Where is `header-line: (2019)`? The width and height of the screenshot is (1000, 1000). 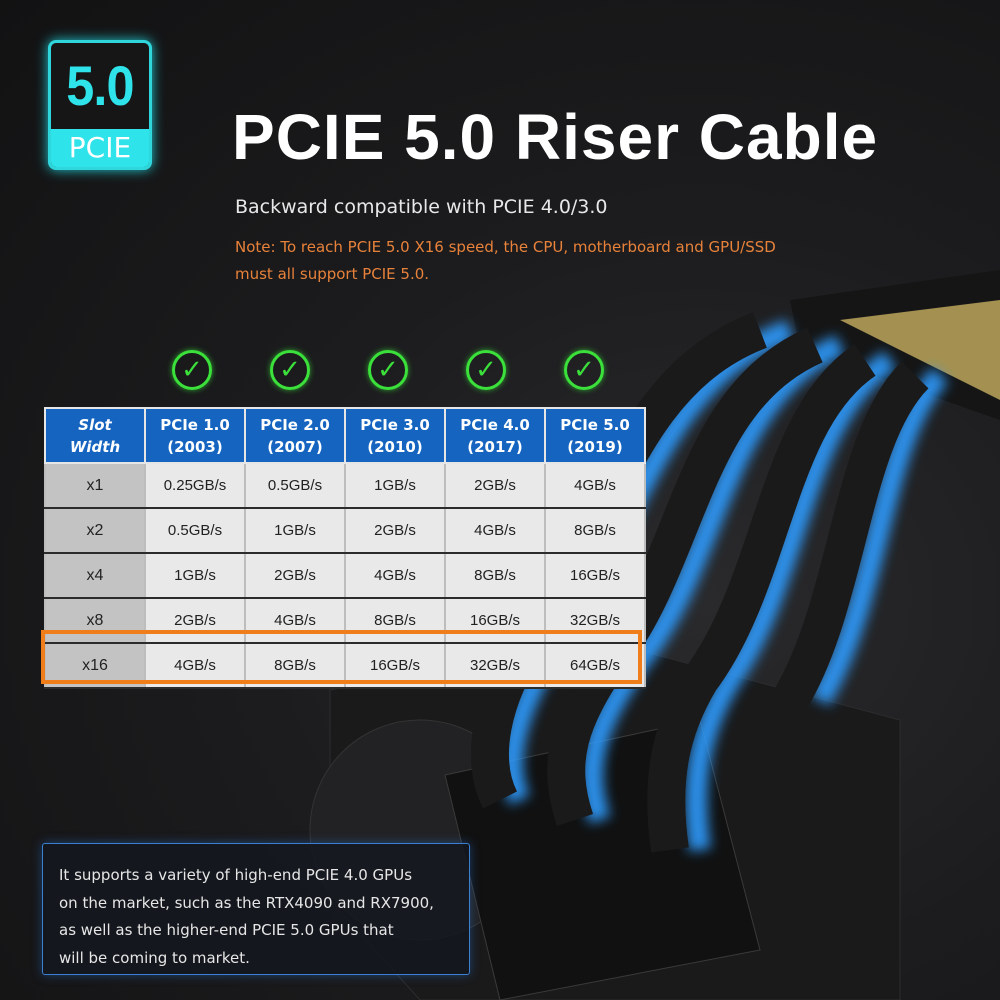 header-line: (2019) is located at coordinates (595, 446).